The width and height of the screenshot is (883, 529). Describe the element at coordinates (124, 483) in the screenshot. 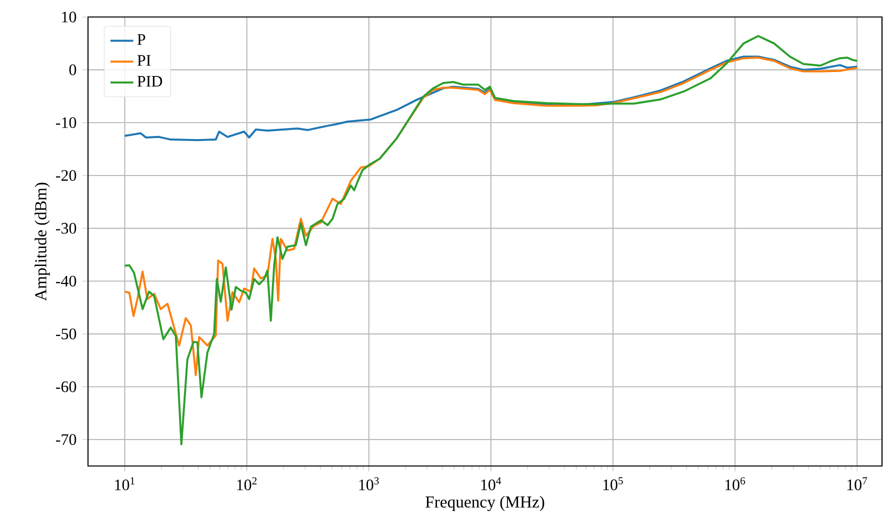

I see `x-tick-label: 10$^{1}$` at that location.